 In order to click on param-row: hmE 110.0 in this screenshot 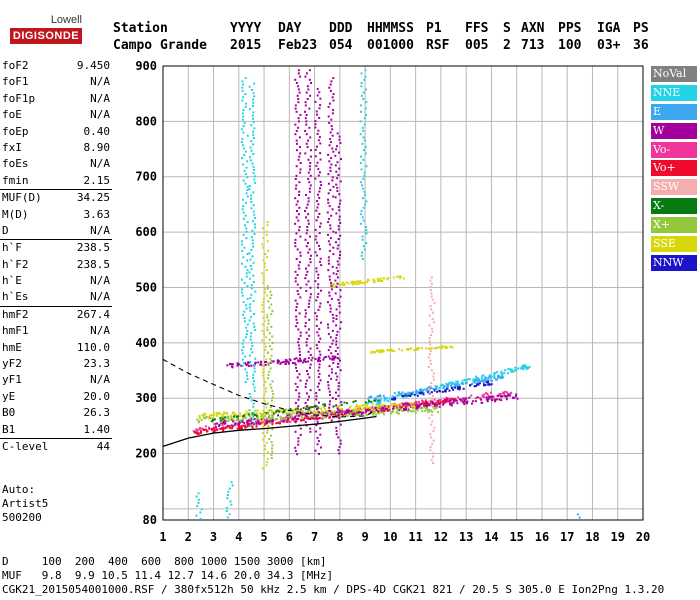, I will do `click(56, 348)`.